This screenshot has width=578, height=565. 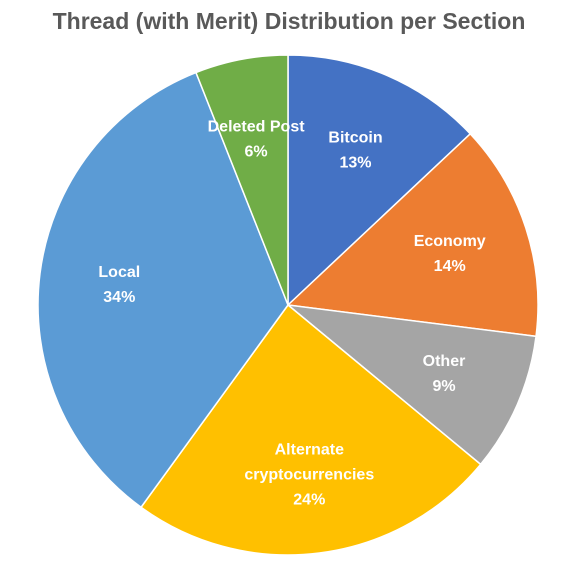 What do you see at coordinates (444, 374) in the screenshot?
I see `data-label-other: Other 9%` at bounding box center [444, 374].